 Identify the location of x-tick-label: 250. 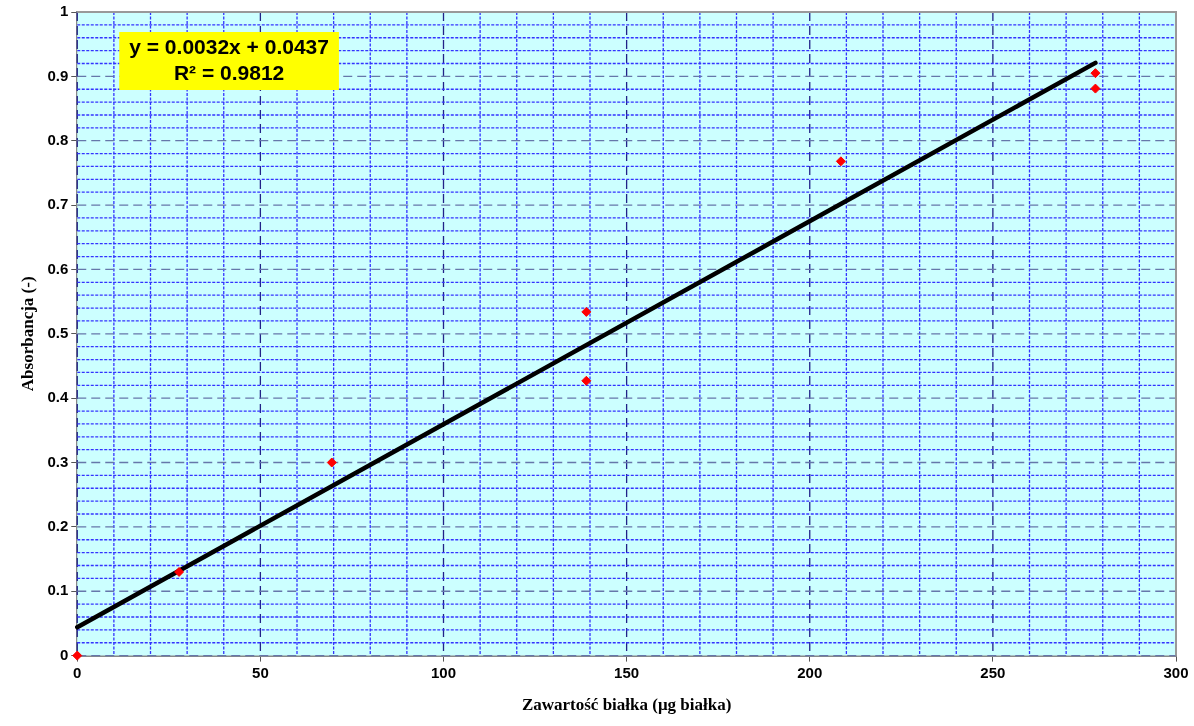
(993, 672).